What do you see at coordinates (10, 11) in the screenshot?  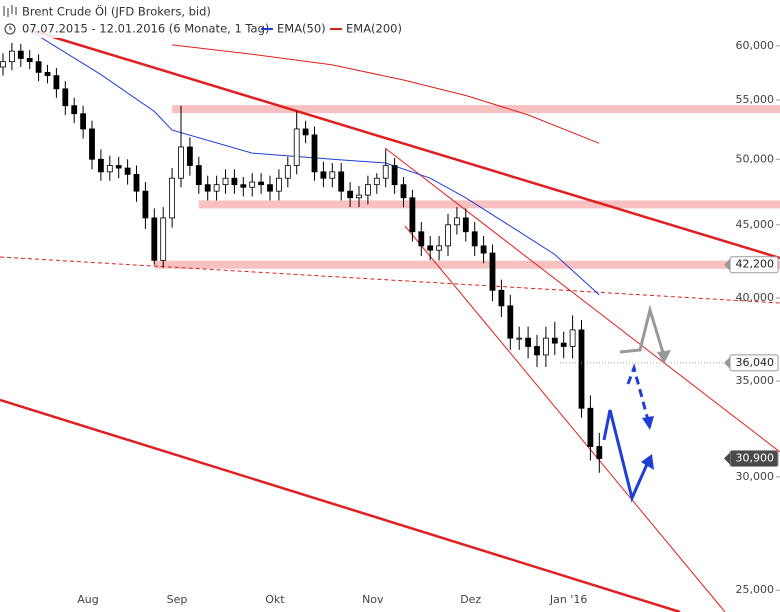 I see `chart-icon` at bounding box center [10, 11].